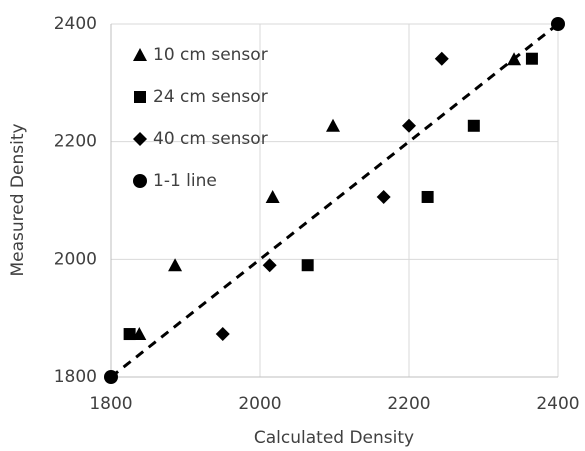  I want to click on y-tick-label: 2000, so click(75, 259).